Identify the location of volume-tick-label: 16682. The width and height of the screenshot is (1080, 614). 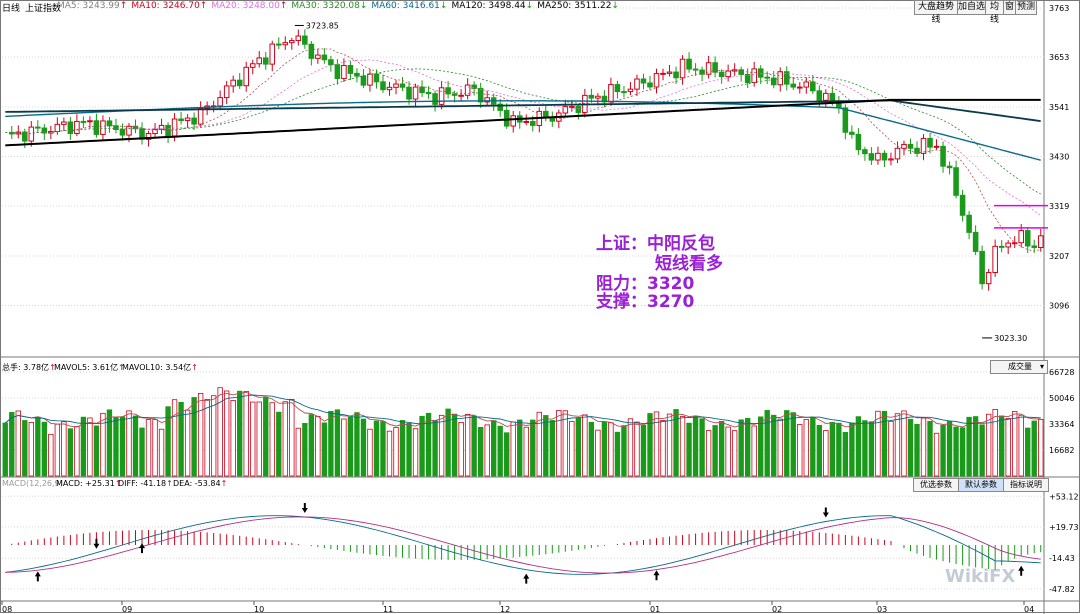
(1061, 450).